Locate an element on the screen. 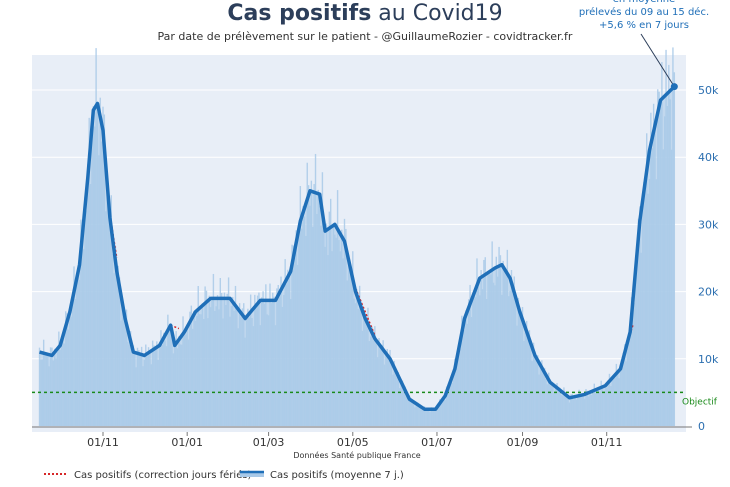 The image size is (730, 487). source-label: Données Santé publique France is located at coordinates (356, 455).